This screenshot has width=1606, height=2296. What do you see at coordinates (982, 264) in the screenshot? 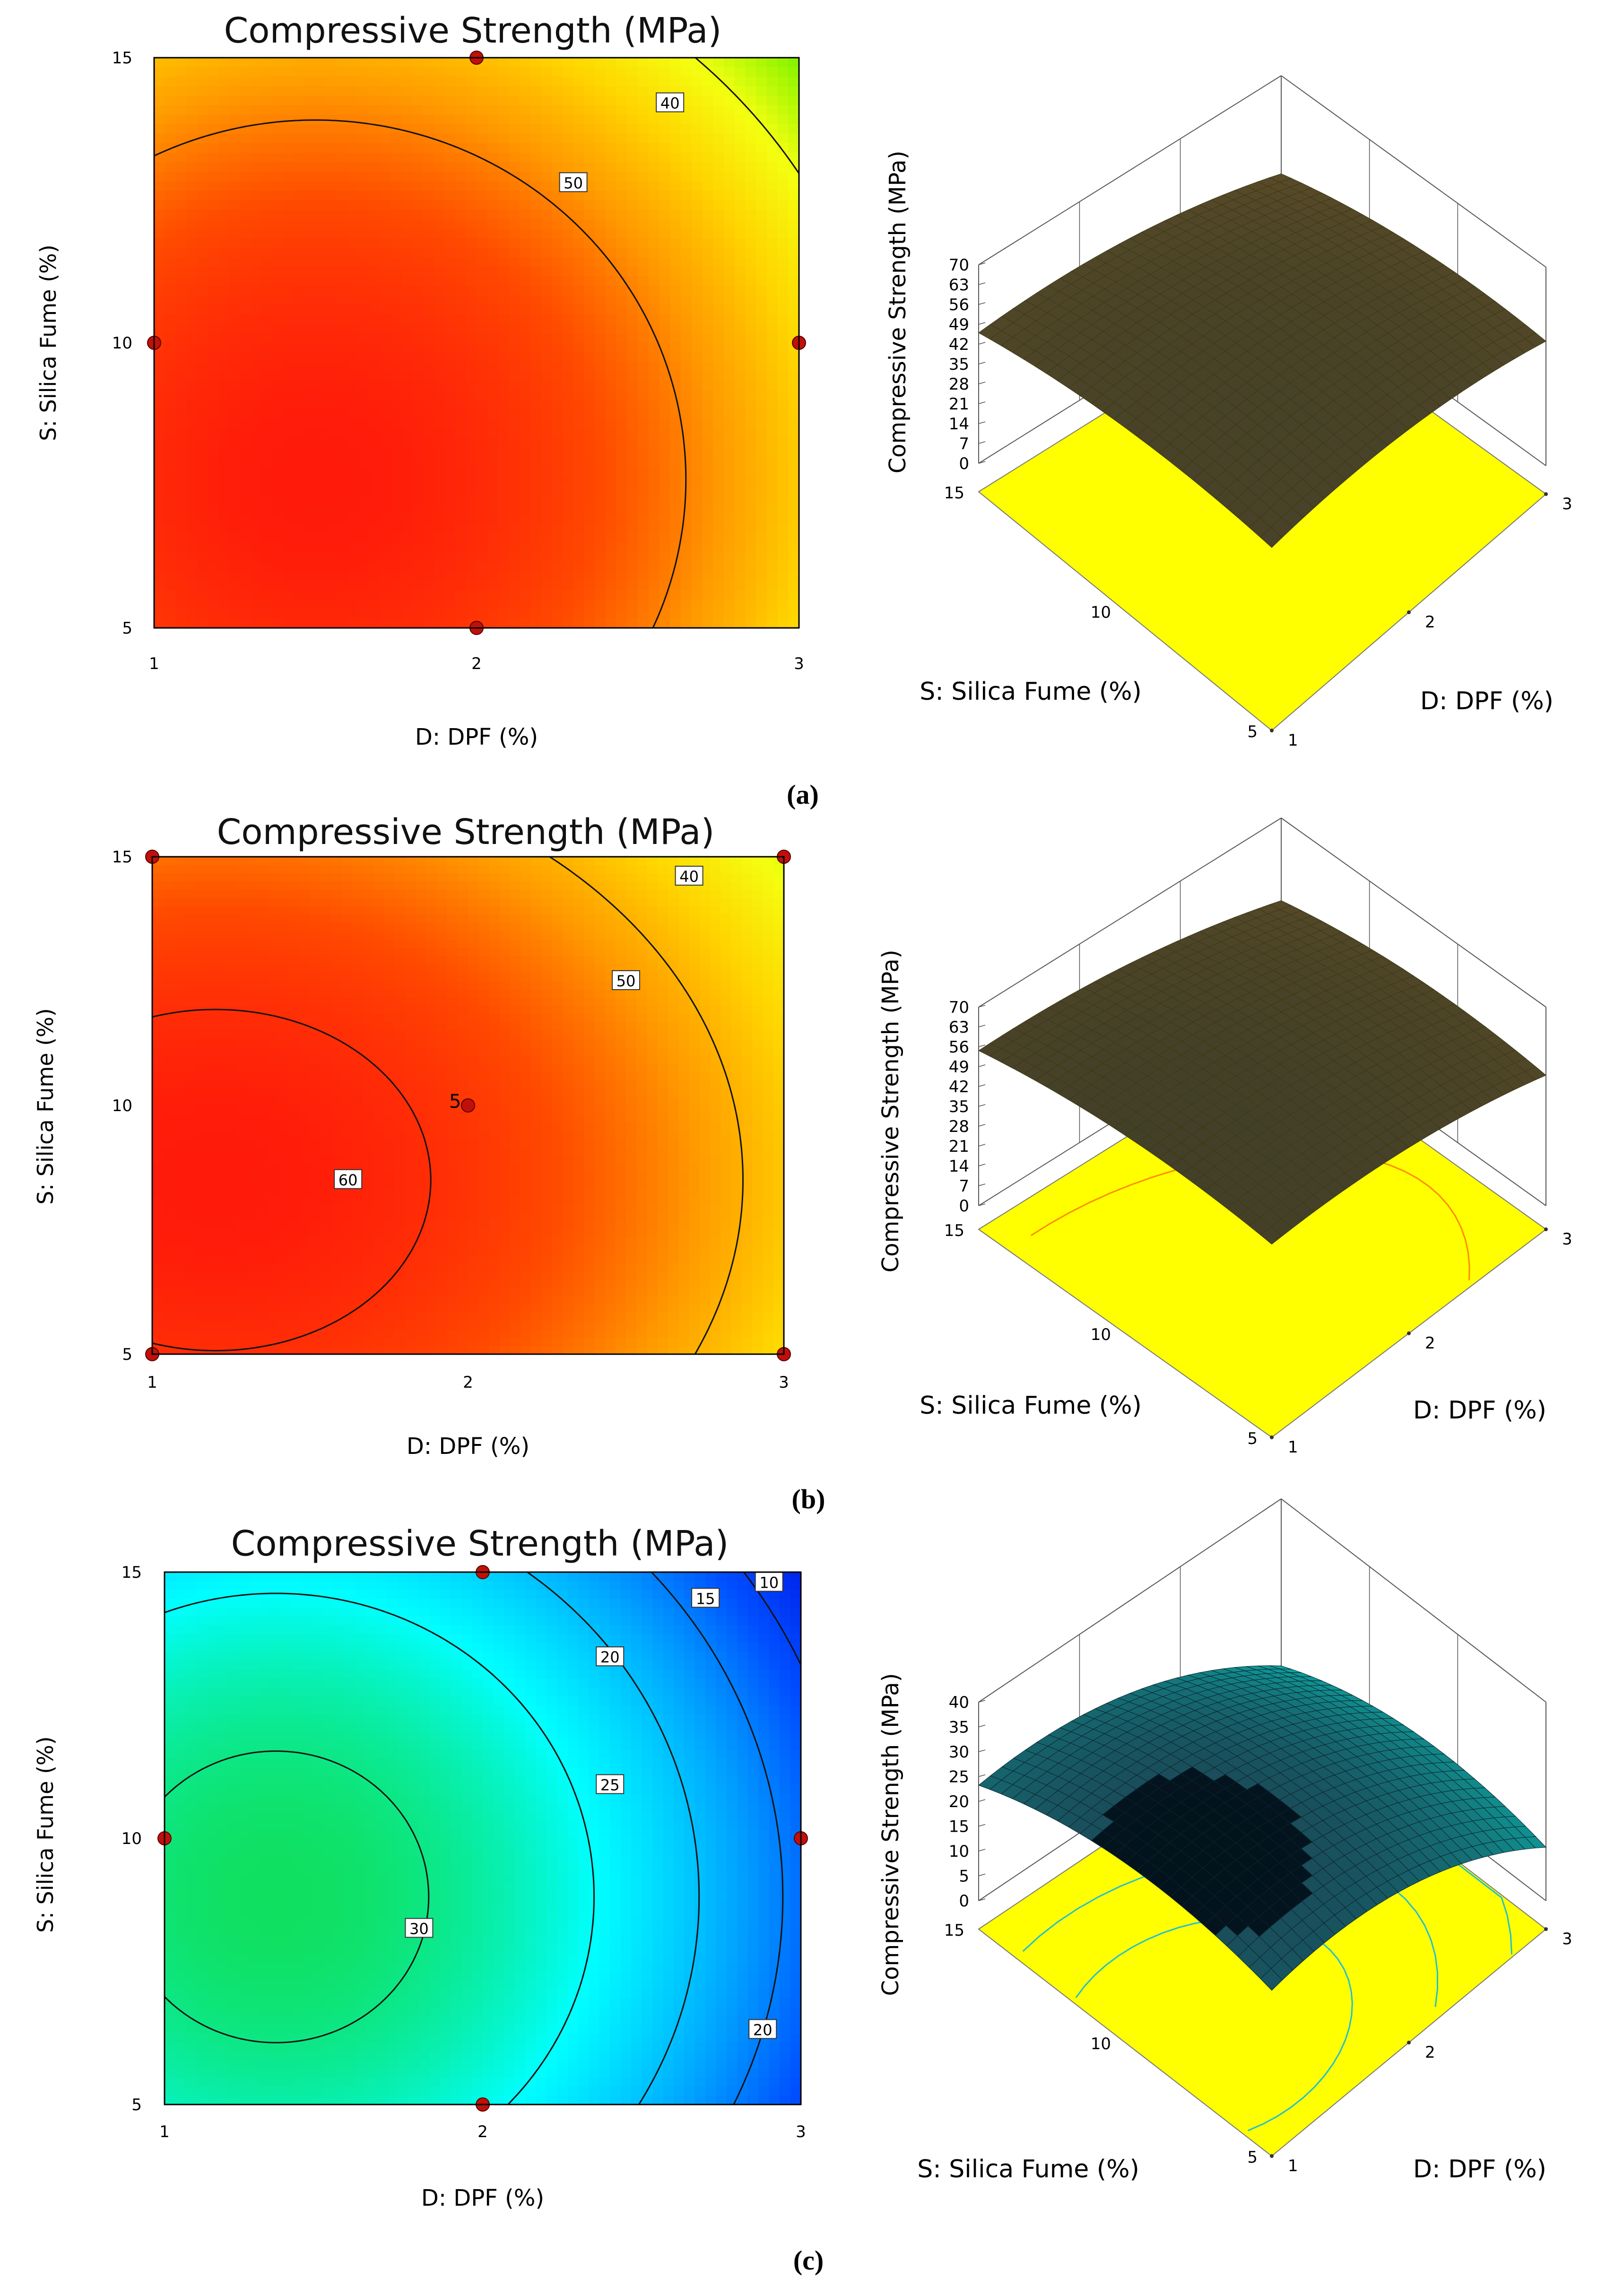
I see `z-tick-mark` at bounding box center [982, 264].